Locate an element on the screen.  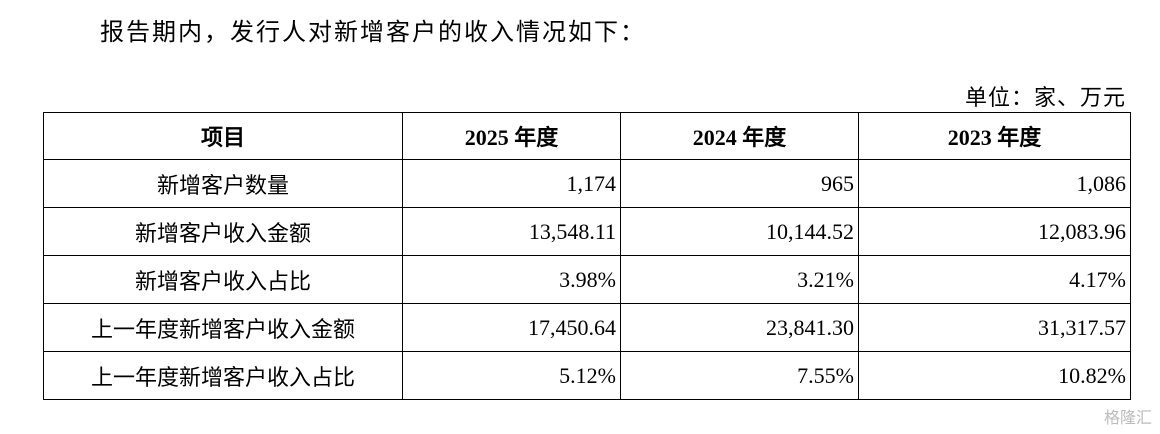
value-cell: 1,086 is located at coordinates (994, 183).